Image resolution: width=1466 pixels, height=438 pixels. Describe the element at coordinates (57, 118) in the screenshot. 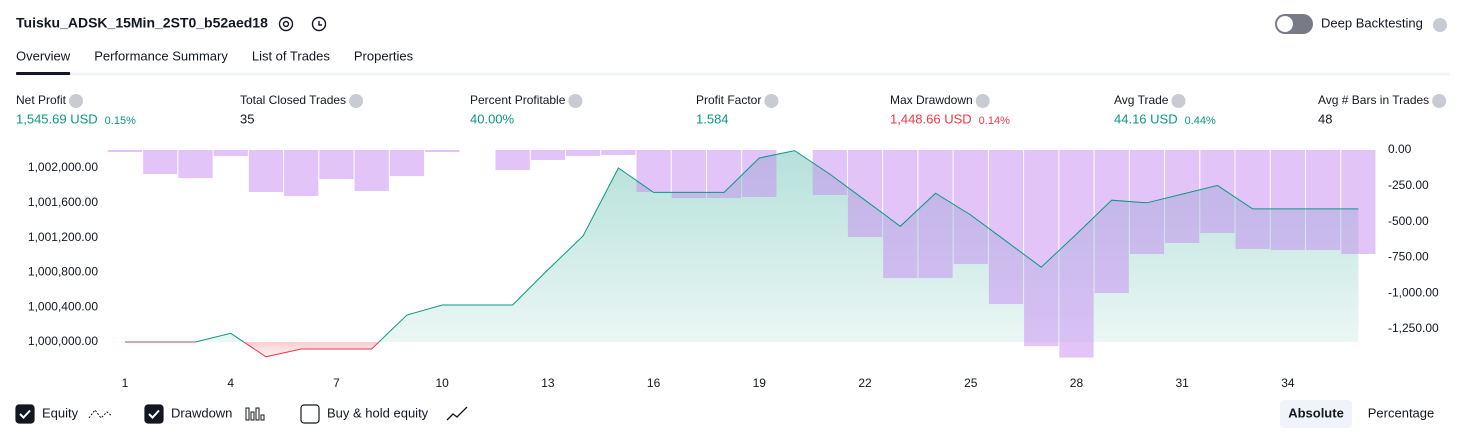

I see `stat-value: 1,545.69 USD` at that location.